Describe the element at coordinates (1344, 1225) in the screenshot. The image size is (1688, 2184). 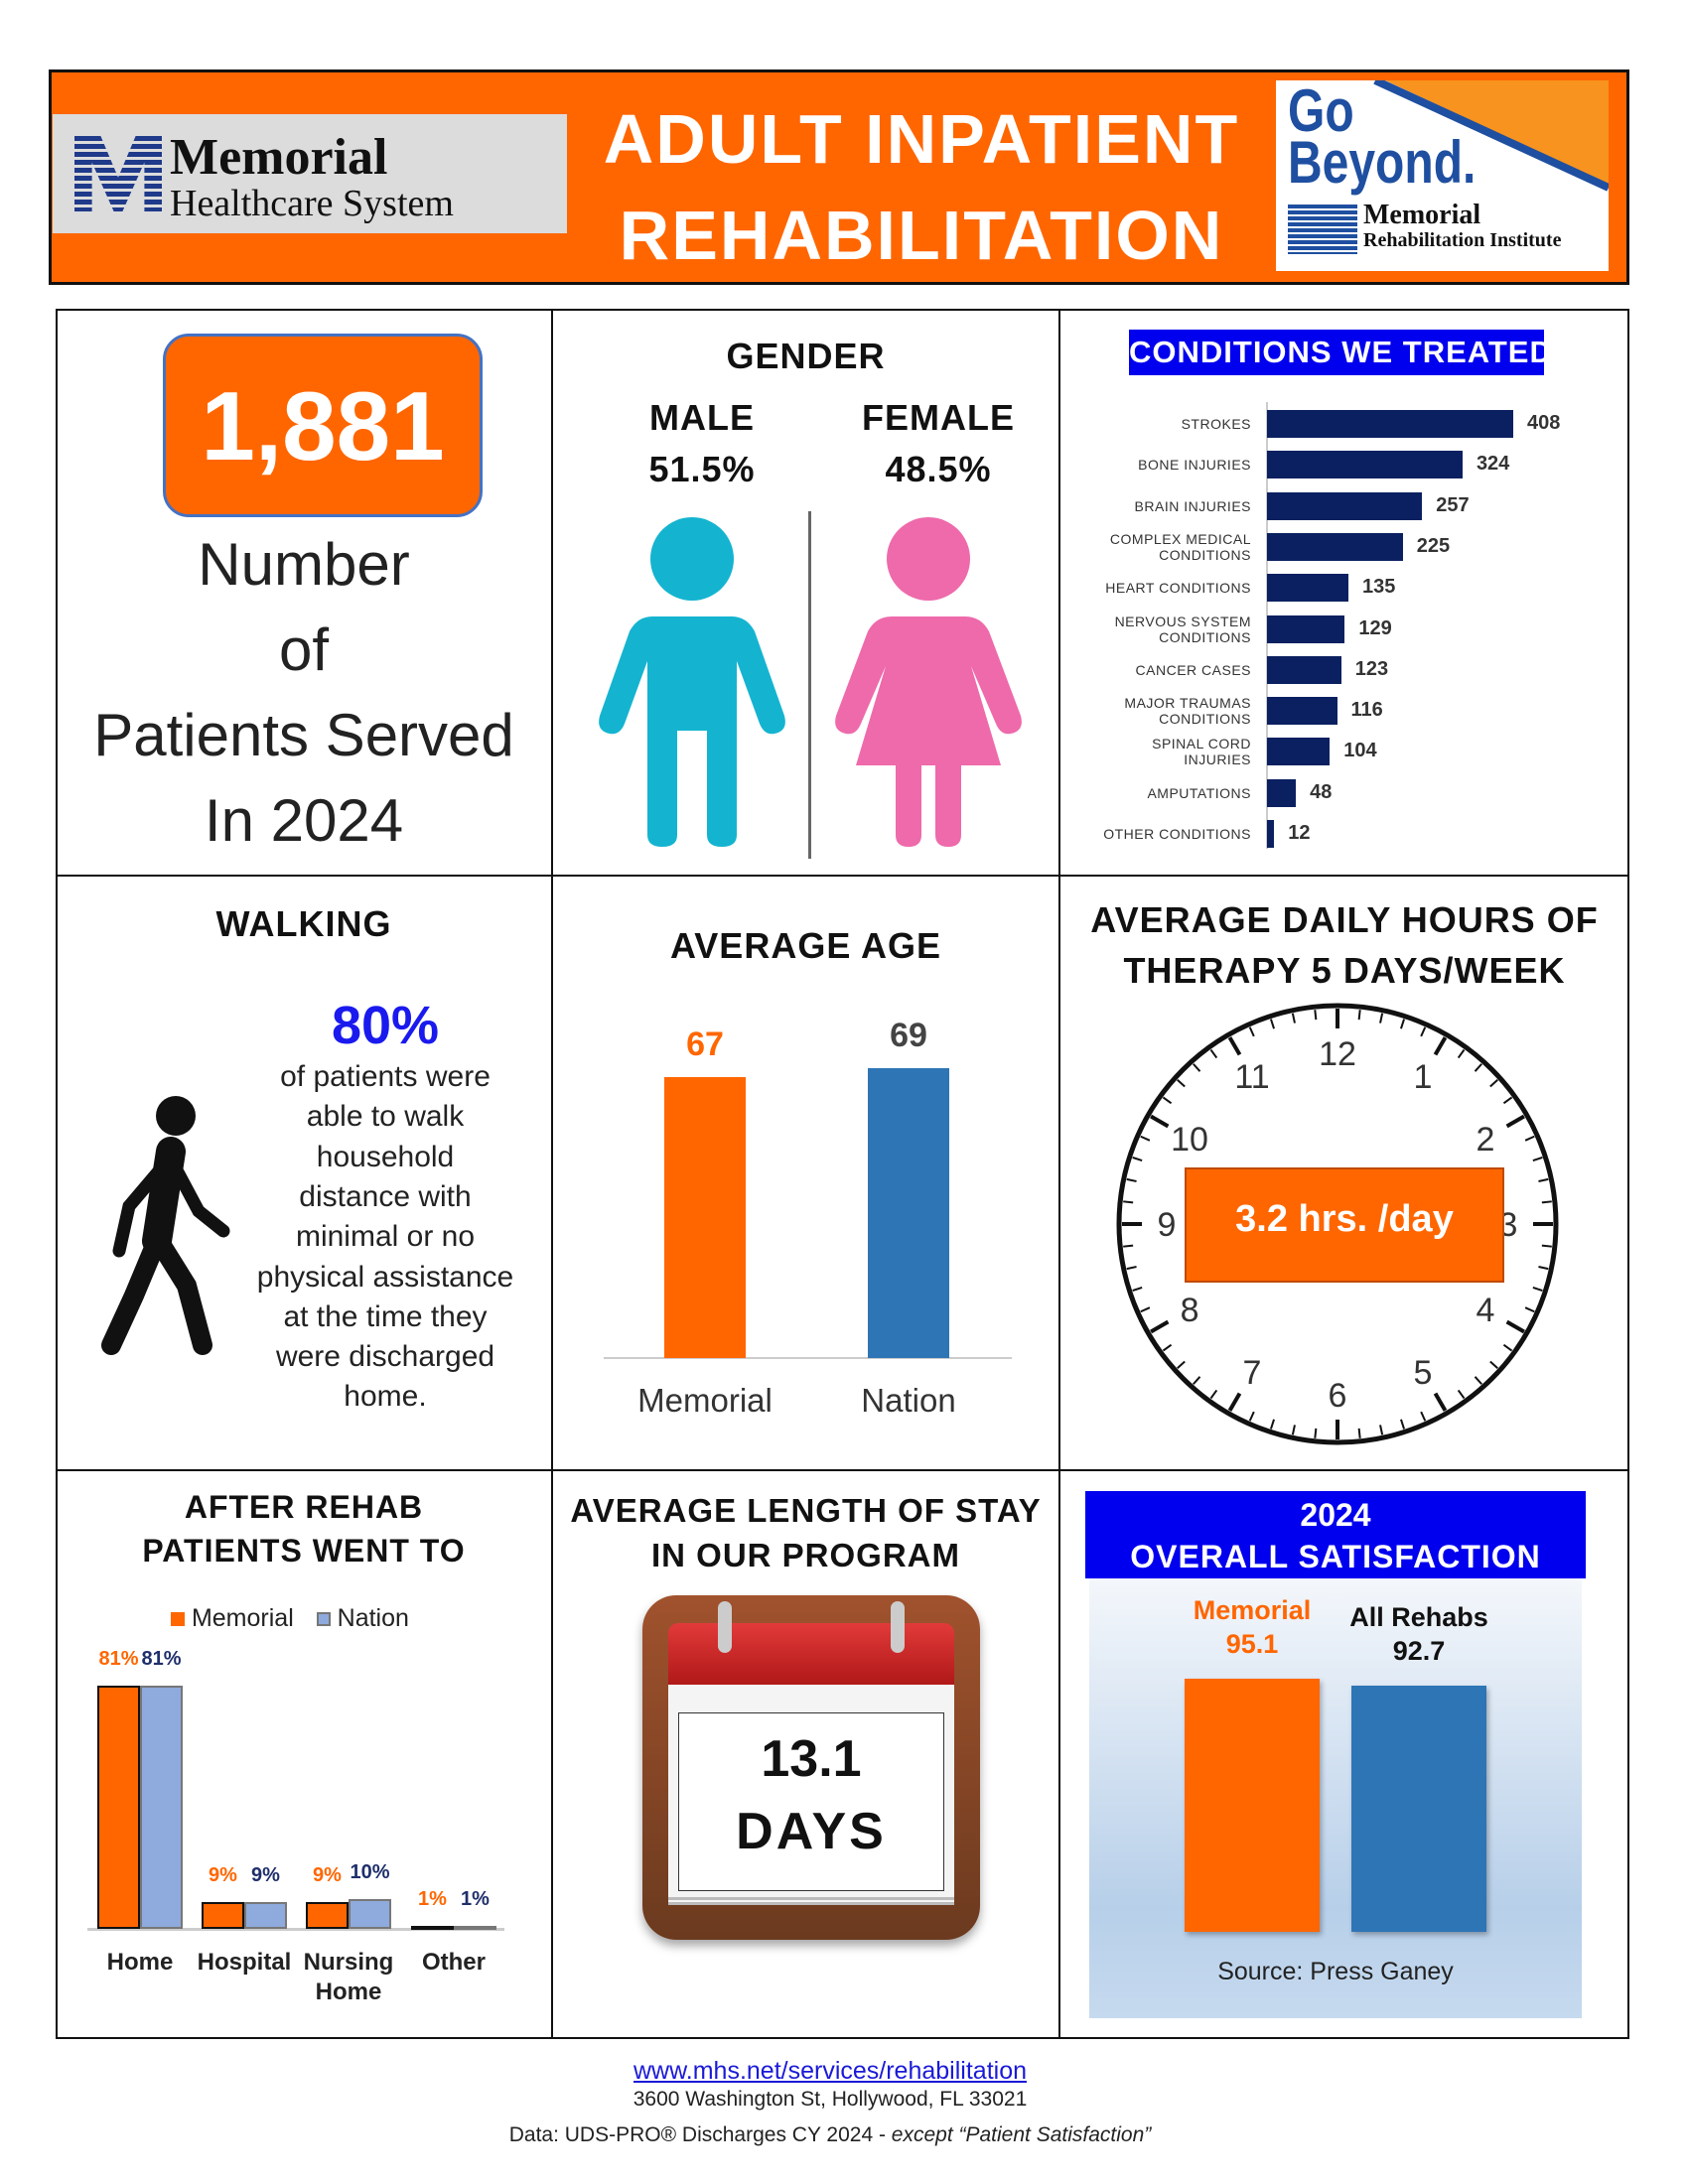
I see `therapy-hours-value: 3.2 hrs. /day` at that location.